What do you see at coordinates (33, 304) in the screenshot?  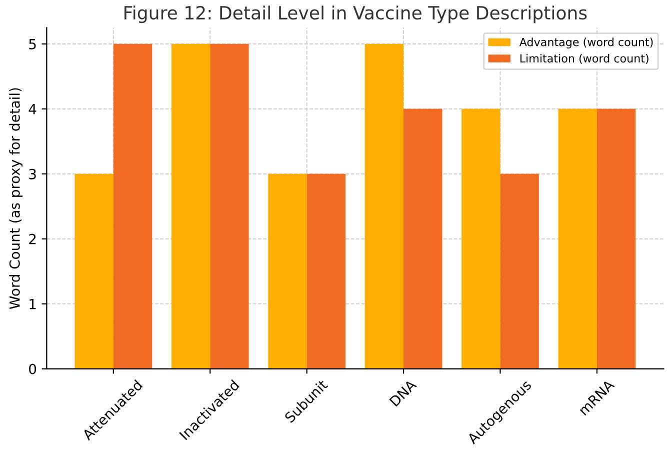 I see `y-tick-label: 1` at bounding box center [33, 304].